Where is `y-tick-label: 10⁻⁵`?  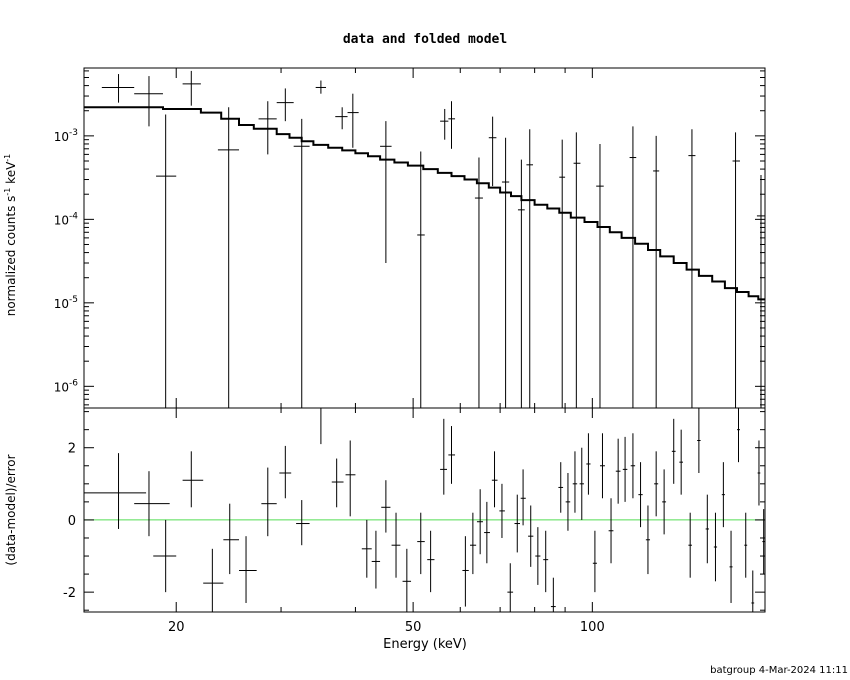 y-tick-label: 10⁻⁵ is located at coordinates (66, 303).